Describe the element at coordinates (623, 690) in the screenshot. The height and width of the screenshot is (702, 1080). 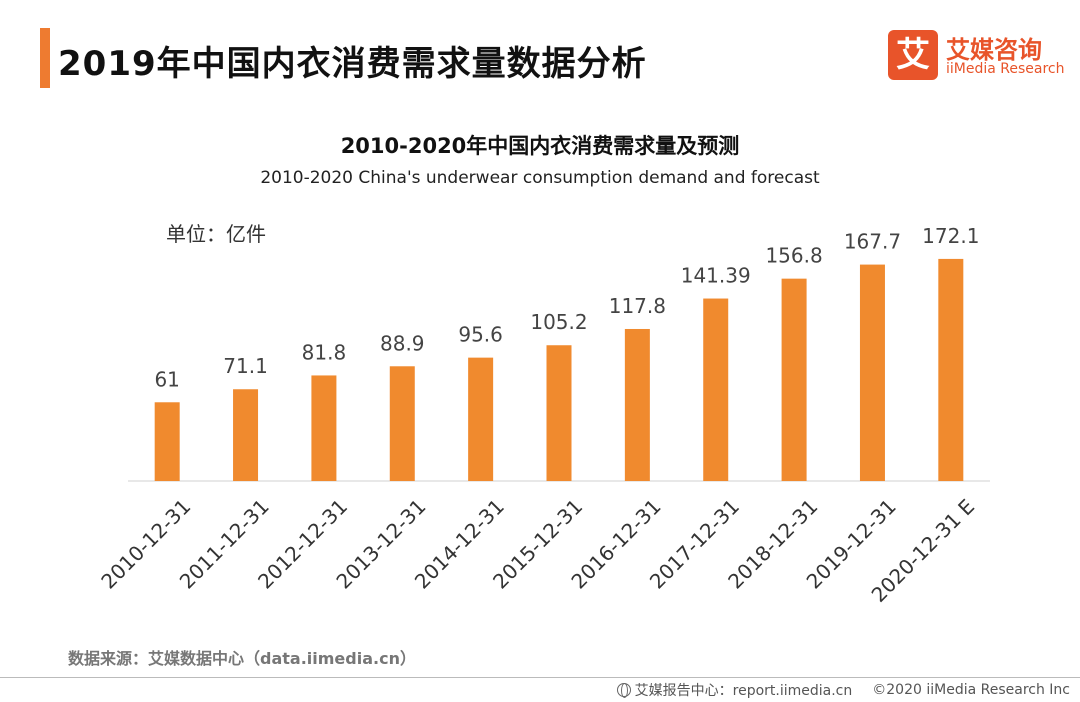
I see `globe-icon` at that location.